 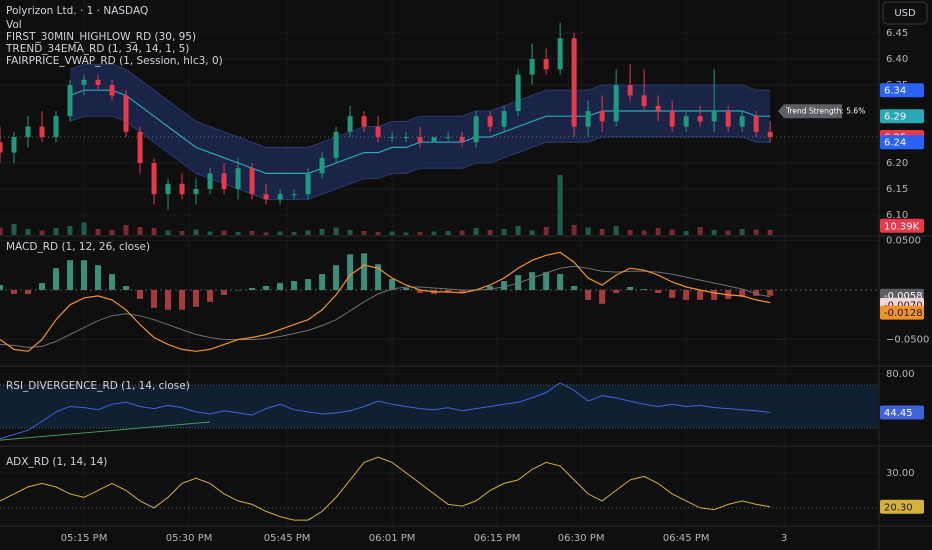 I want to click on histogram-tag: -0.0058, so click(x=903, y=296).